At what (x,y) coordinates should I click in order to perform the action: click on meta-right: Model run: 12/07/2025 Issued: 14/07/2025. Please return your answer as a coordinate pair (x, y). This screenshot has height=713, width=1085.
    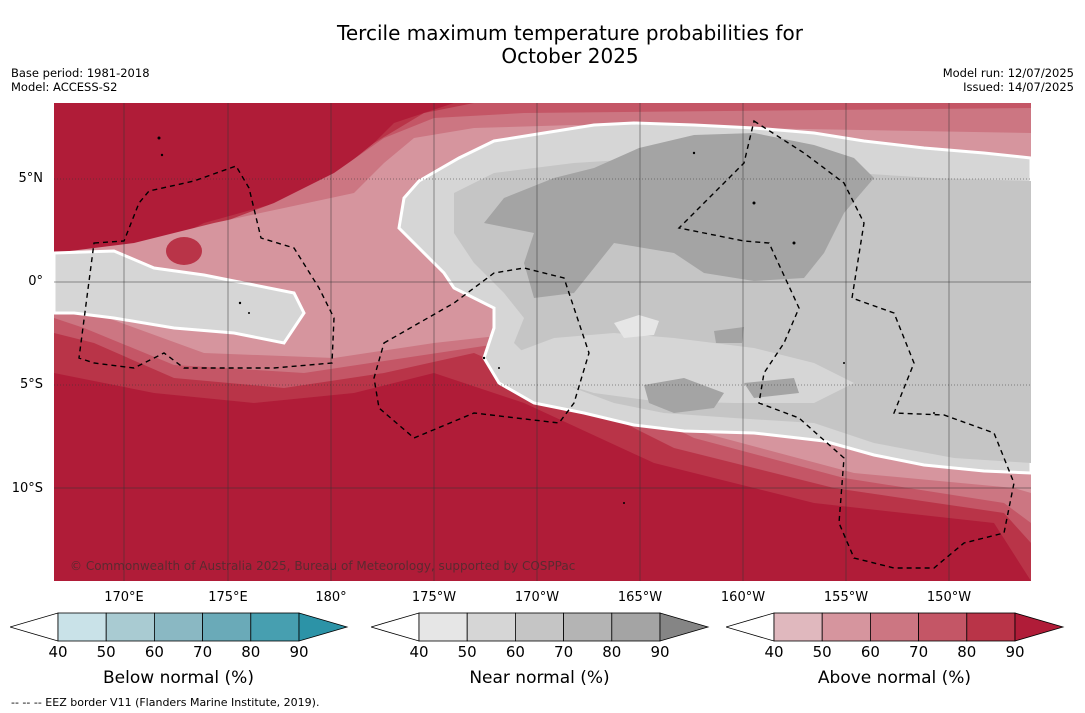
    Looking at the image, I should click on (1008, 80).